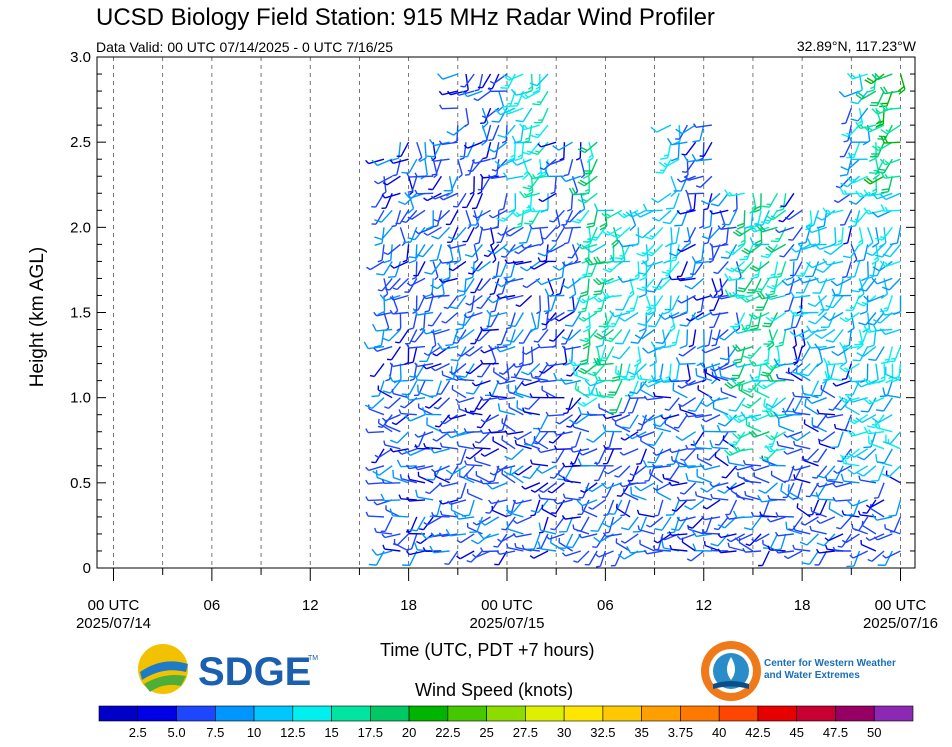  What do you see at coordinates (313, 658) in the screenshot?
I see `sdge-trademark: TM` at bounding box center [313, 658].